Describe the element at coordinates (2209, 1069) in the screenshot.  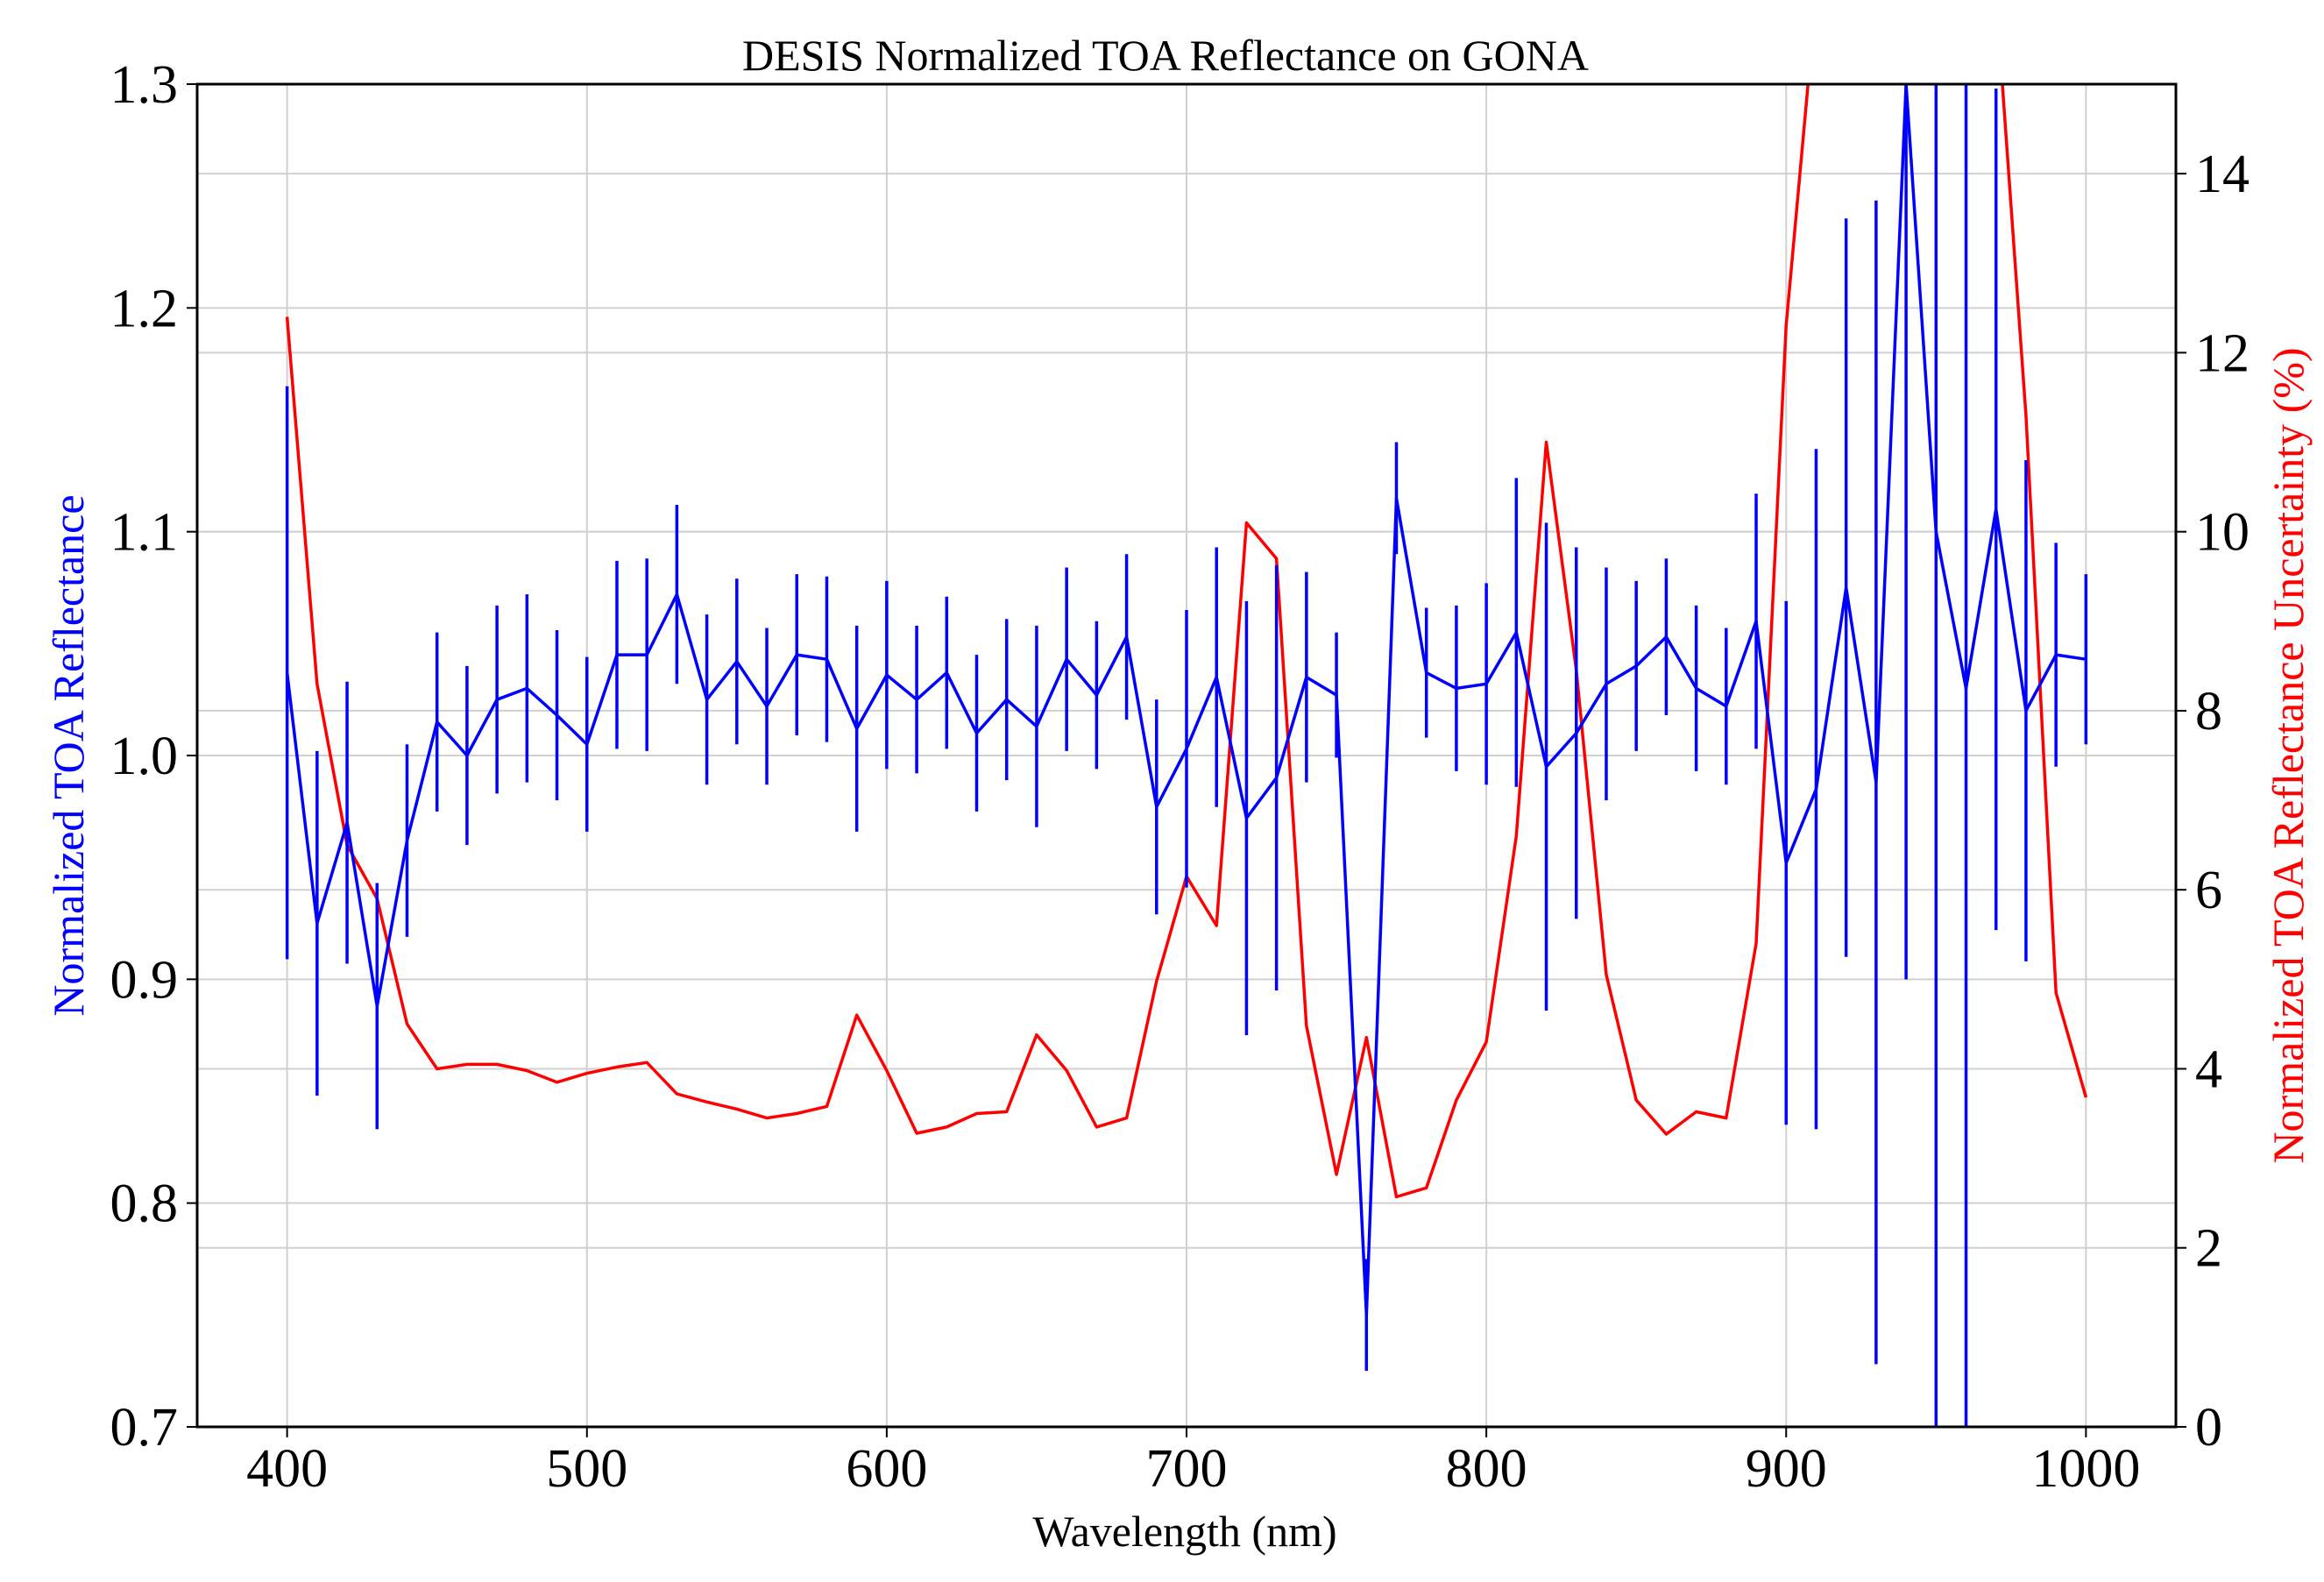
I see `right-tick-label: 4` at that location.